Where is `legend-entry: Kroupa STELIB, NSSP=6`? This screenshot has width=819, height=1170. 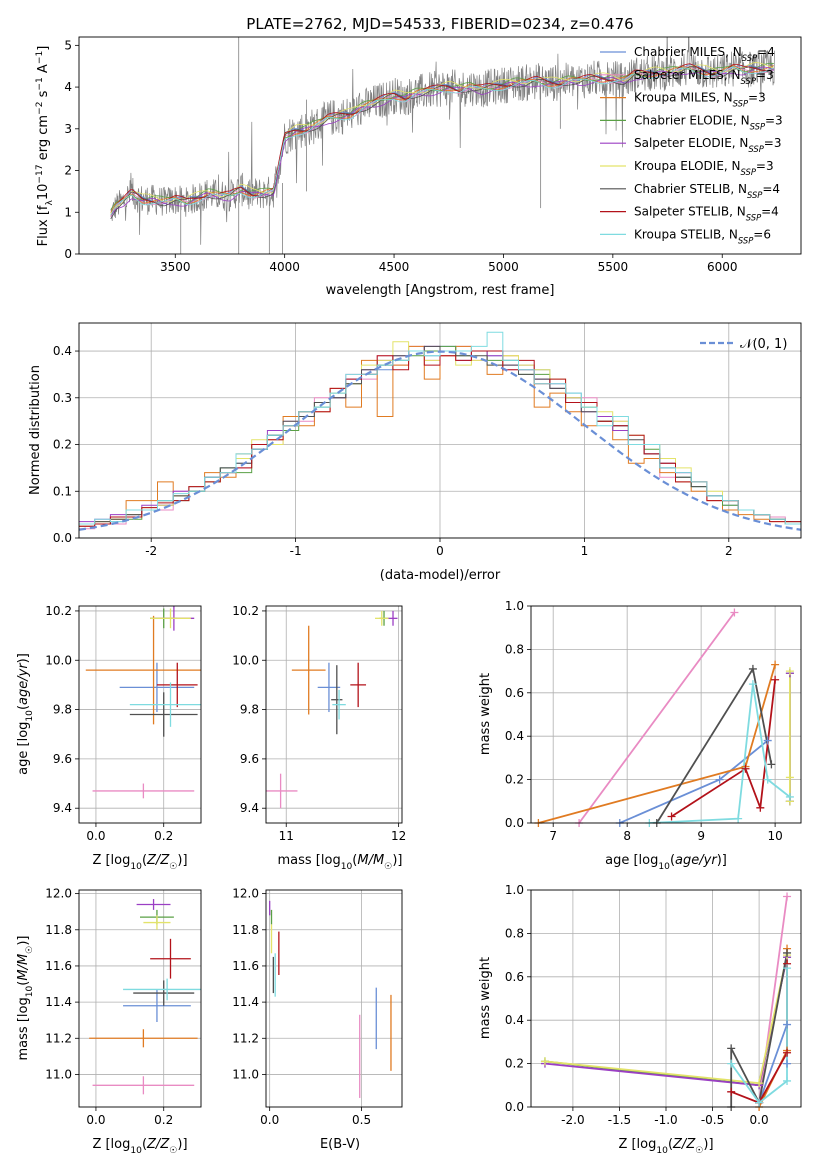 legend-entry: Kroupa STELIB, NSSP=6 is located at coordinates (702, 236).